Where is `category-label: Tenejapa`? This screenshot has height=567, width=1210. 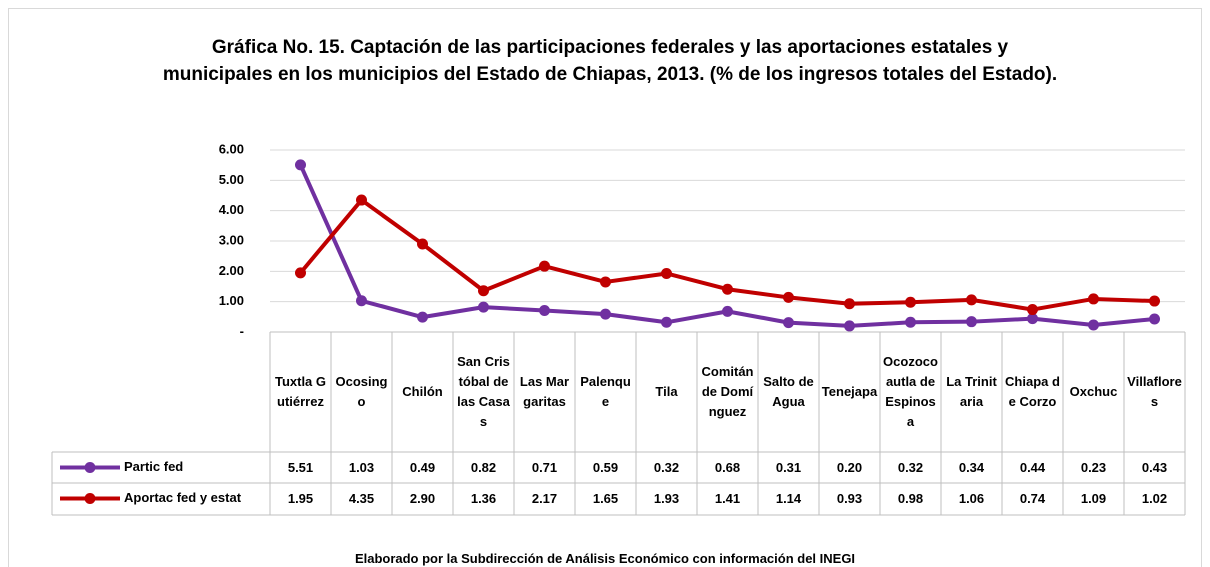
category-label: Tenejapa is located at coordinates (849, 391).